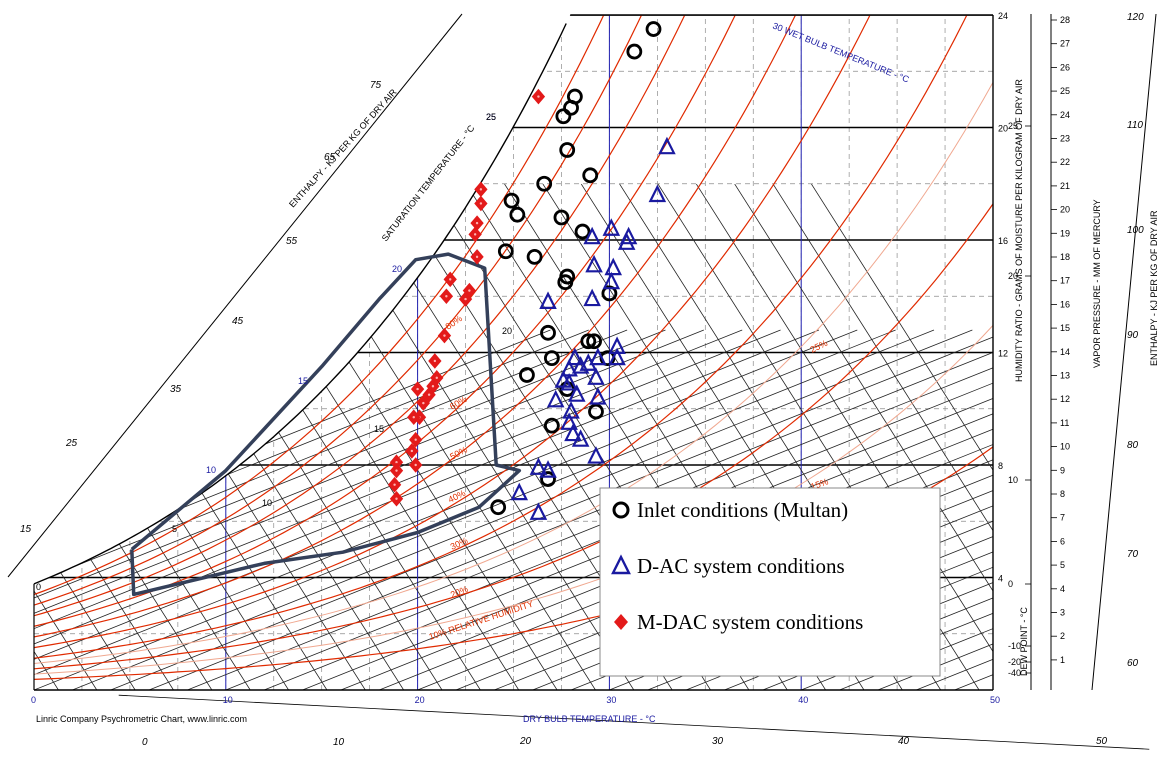 This screenshot has width=1161, height=760. I want to click on vapor-tick: 7, so click(1062, 518).